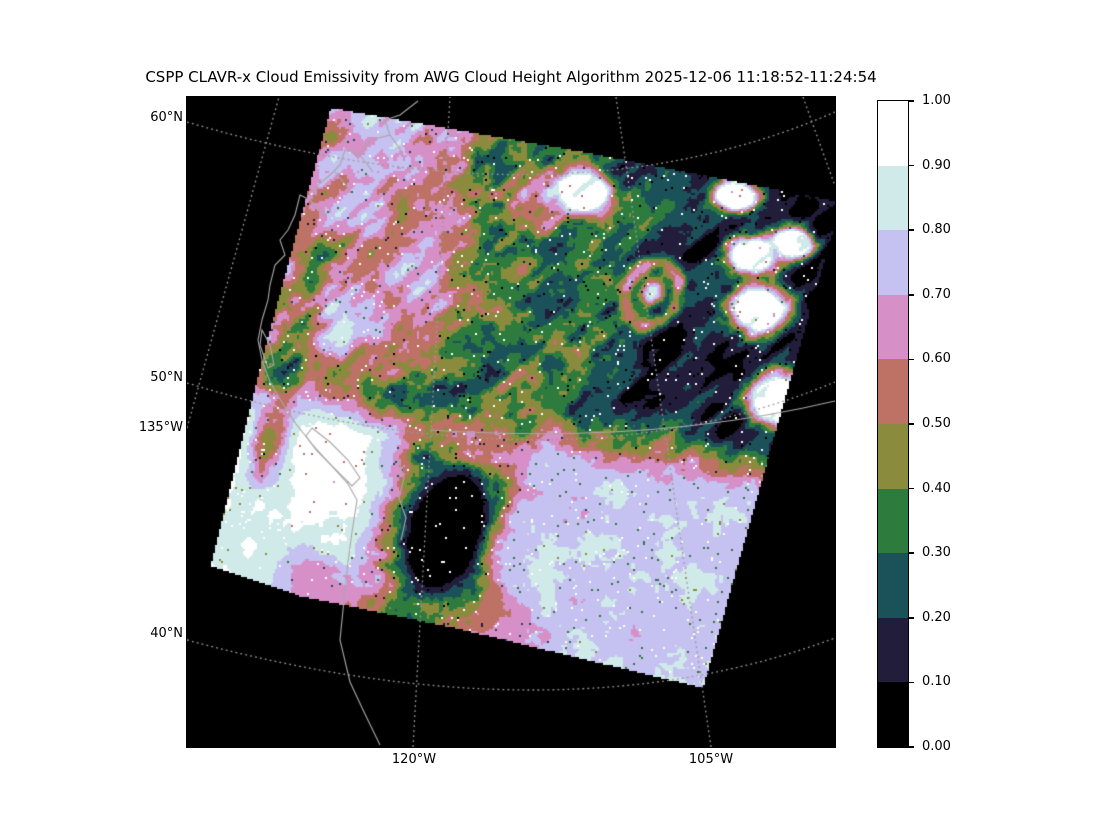  What do you see at coordinates (936, 230) in the screenshot?
I see `colorbar-tick-label: 0.80` at bounding box center [936, 230].